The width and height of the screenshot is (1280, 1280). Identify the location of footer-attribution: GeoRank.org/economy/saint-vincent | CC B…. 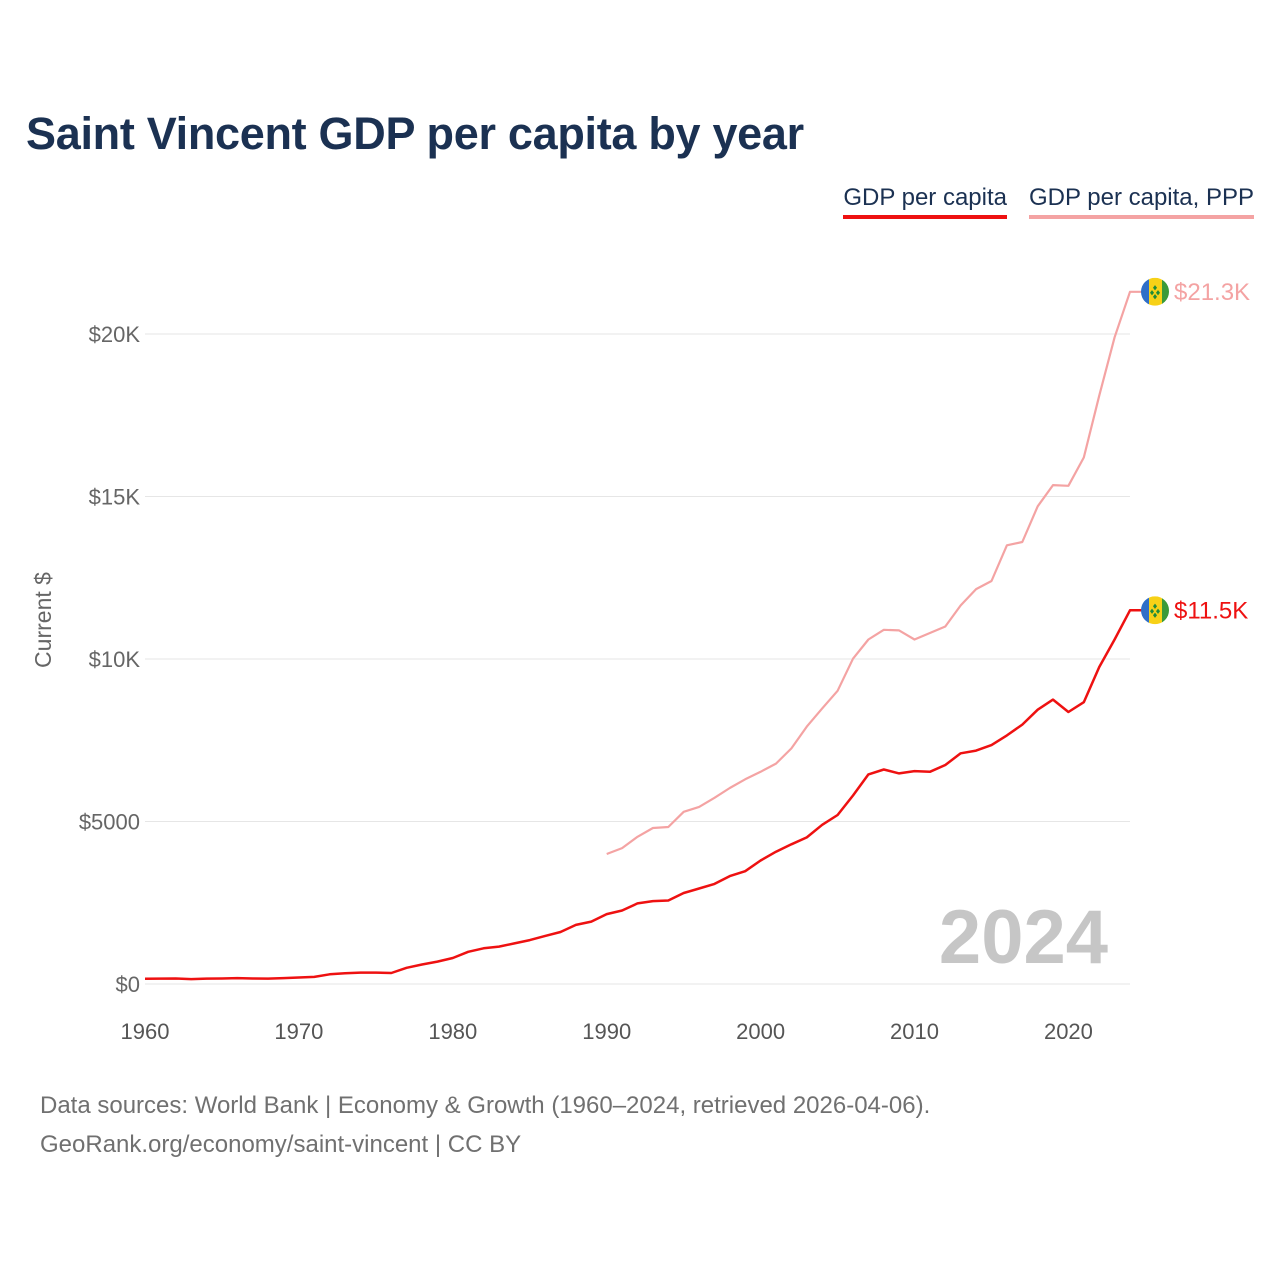
(281, 1144).